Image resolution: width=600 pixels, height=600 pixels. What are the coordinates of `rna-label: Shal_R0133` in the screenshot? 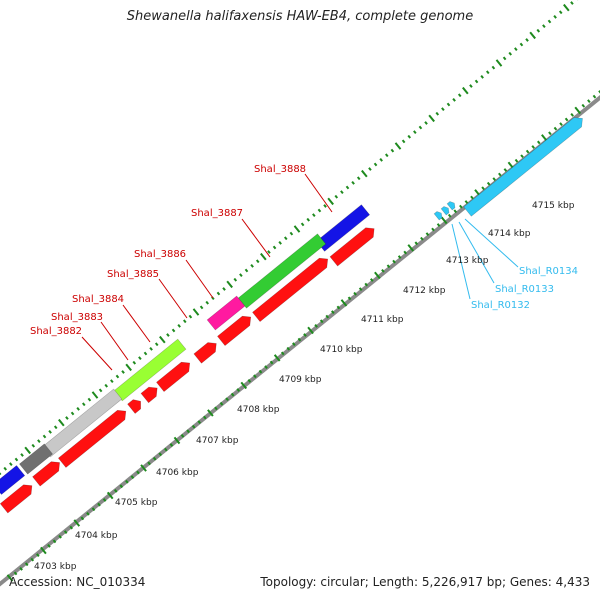 It's located at (524, 289).